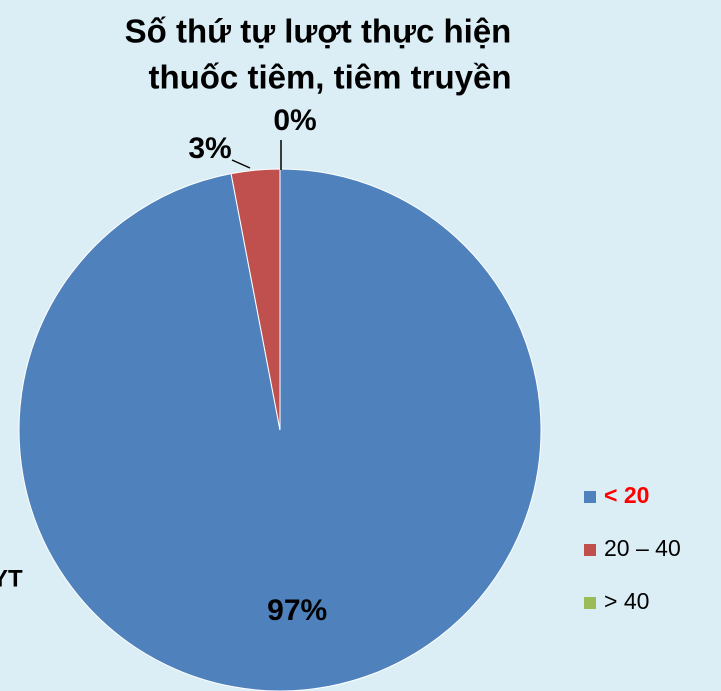 The width and height of the screenshot is (721, 691). Describe the element at coordinates (626, 601) in the screenshot. I see `legend-label: > 40` at that location.